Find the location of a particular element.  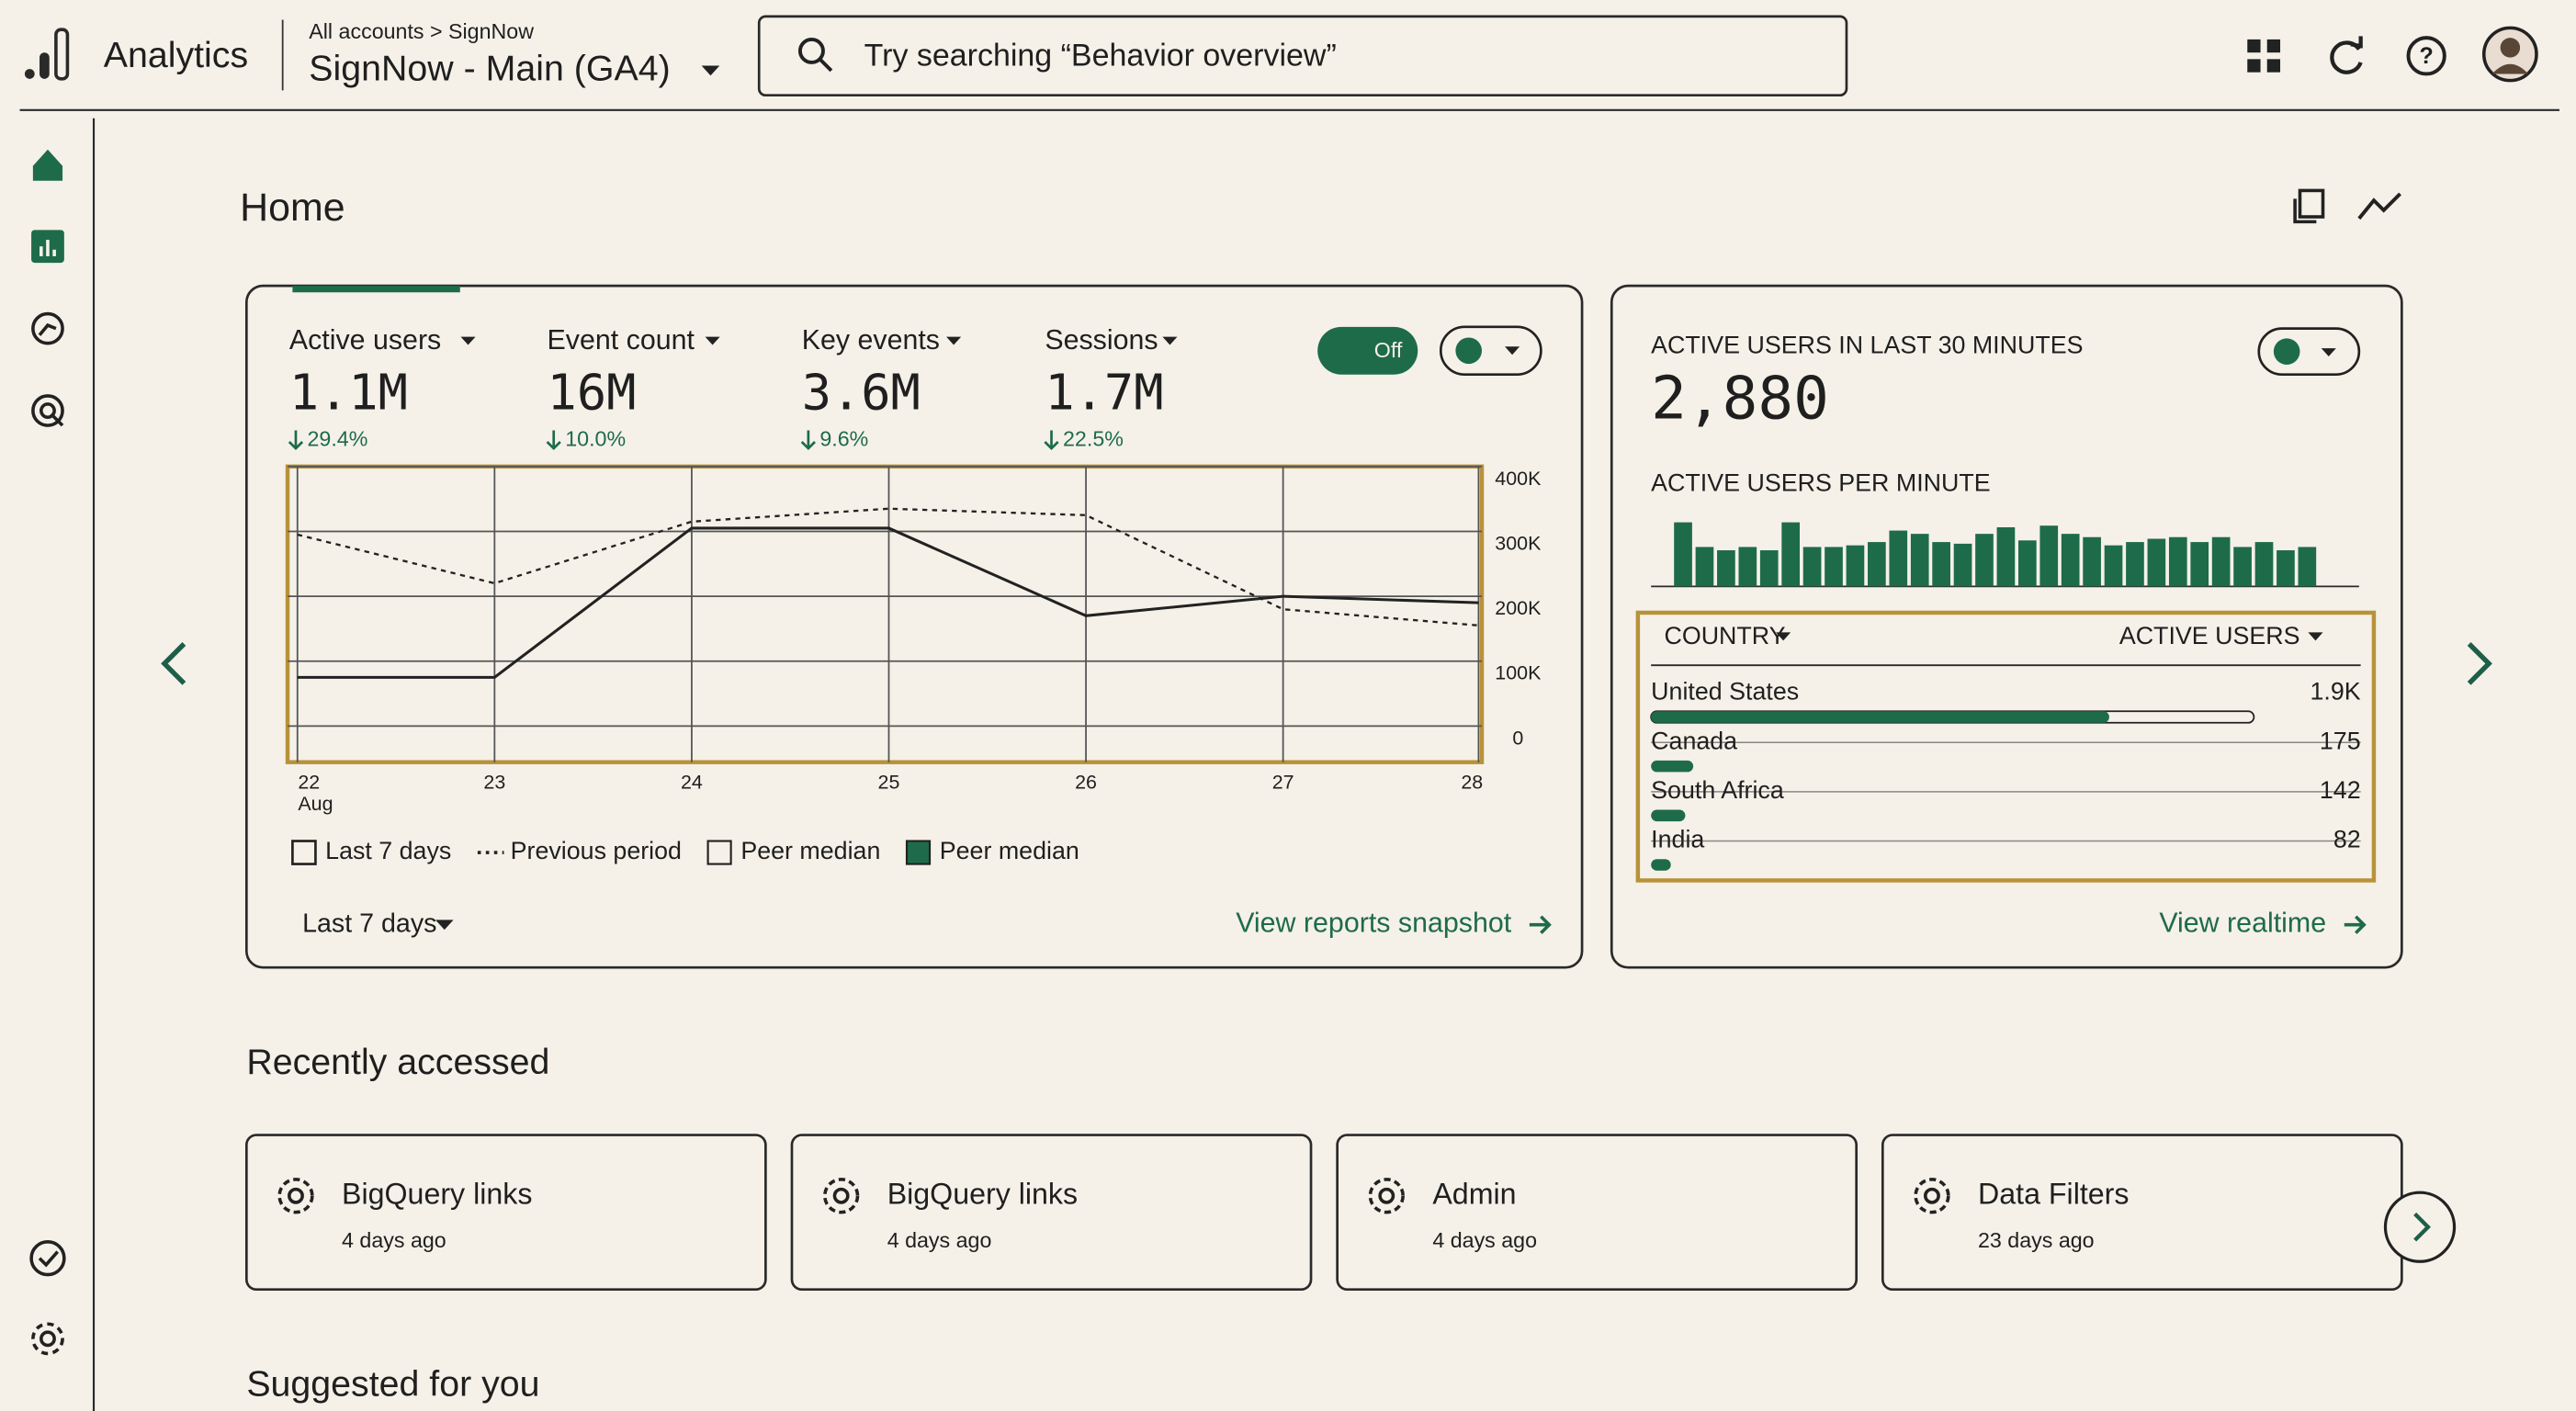

nav-advertising is located at coordinates (47, 410).